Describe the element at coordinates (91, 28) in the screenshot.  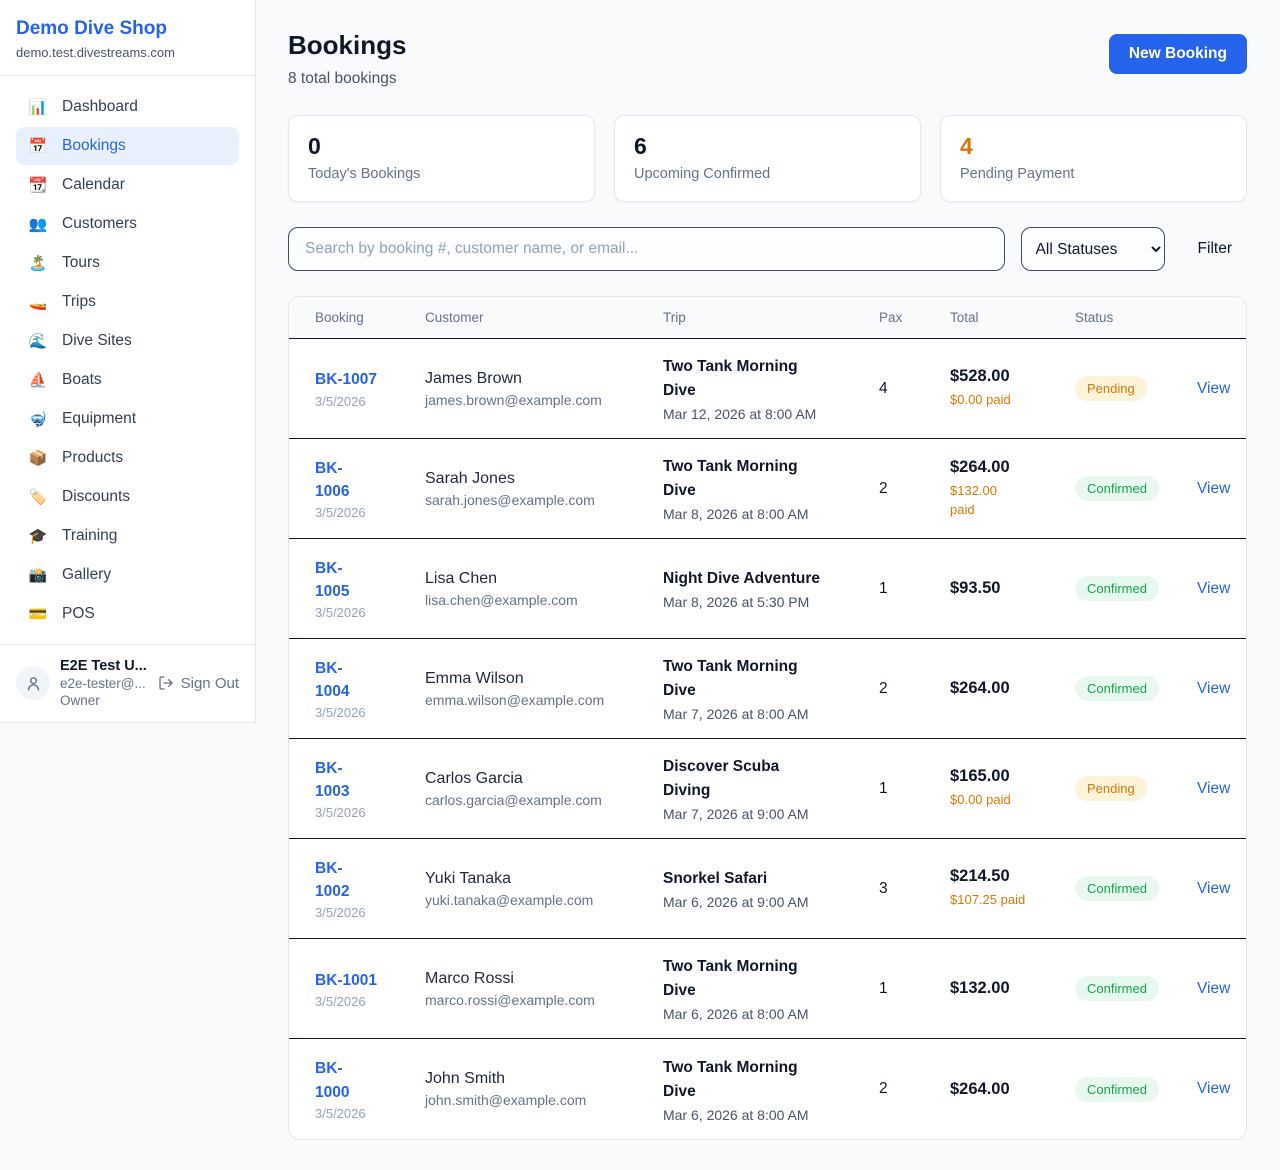
I see `shop-name: Demo Dive Shop` at that location.